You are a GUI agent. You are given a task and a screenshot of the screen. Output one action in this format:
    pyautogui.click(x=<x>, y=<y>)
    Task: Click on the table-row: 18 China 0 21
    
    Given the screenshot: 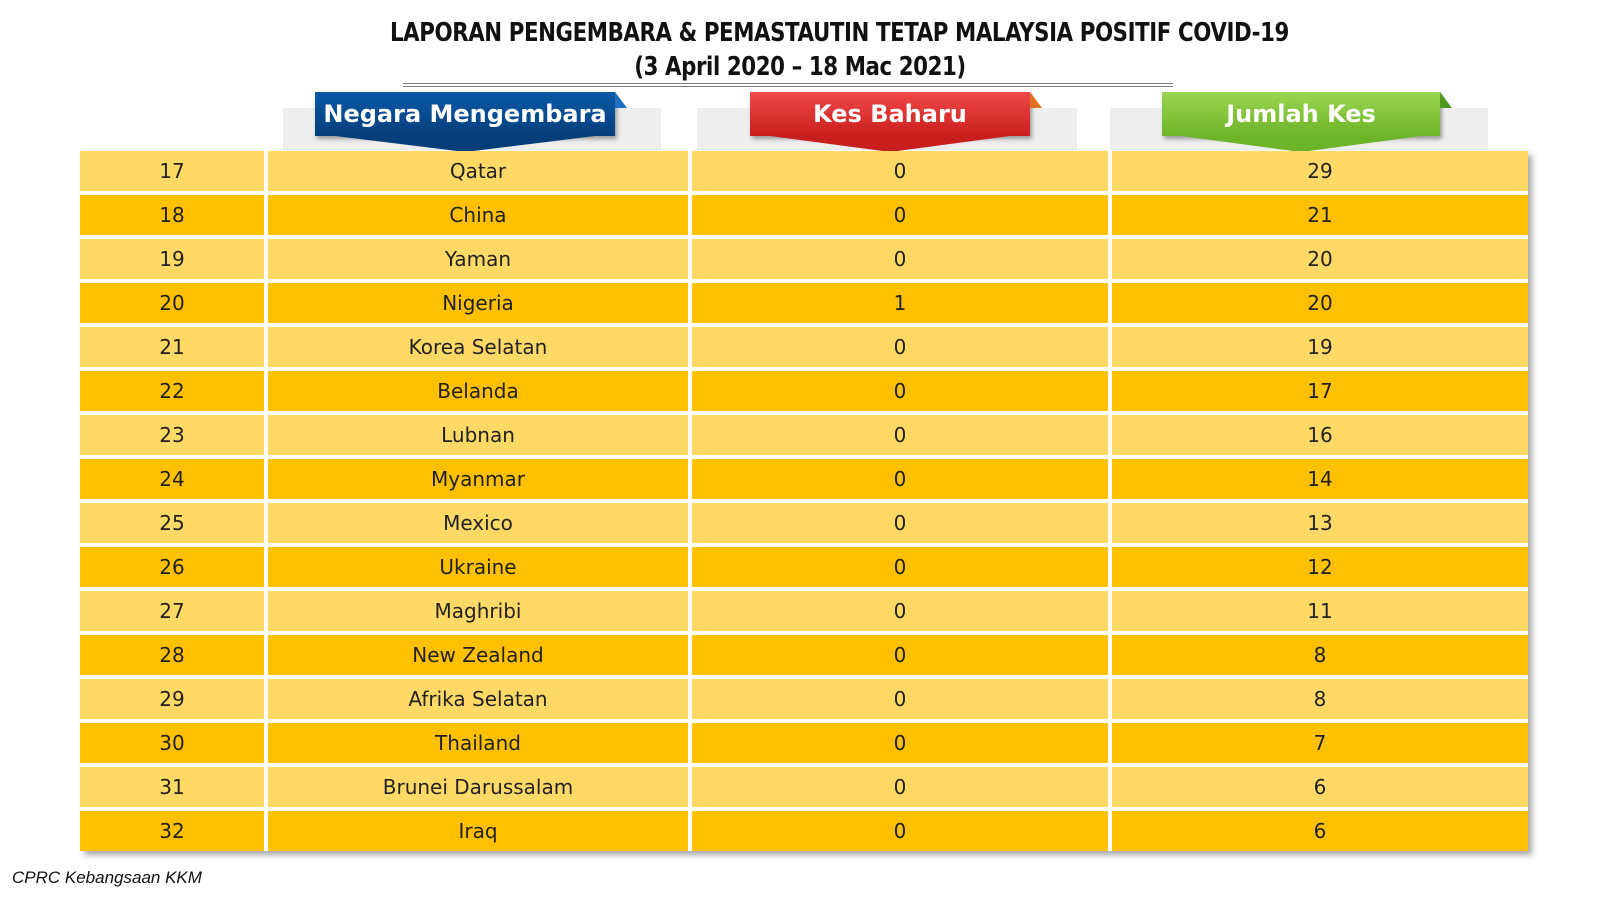 What is the action you would take?
    pyautogui.click(x=804, y=217)
    